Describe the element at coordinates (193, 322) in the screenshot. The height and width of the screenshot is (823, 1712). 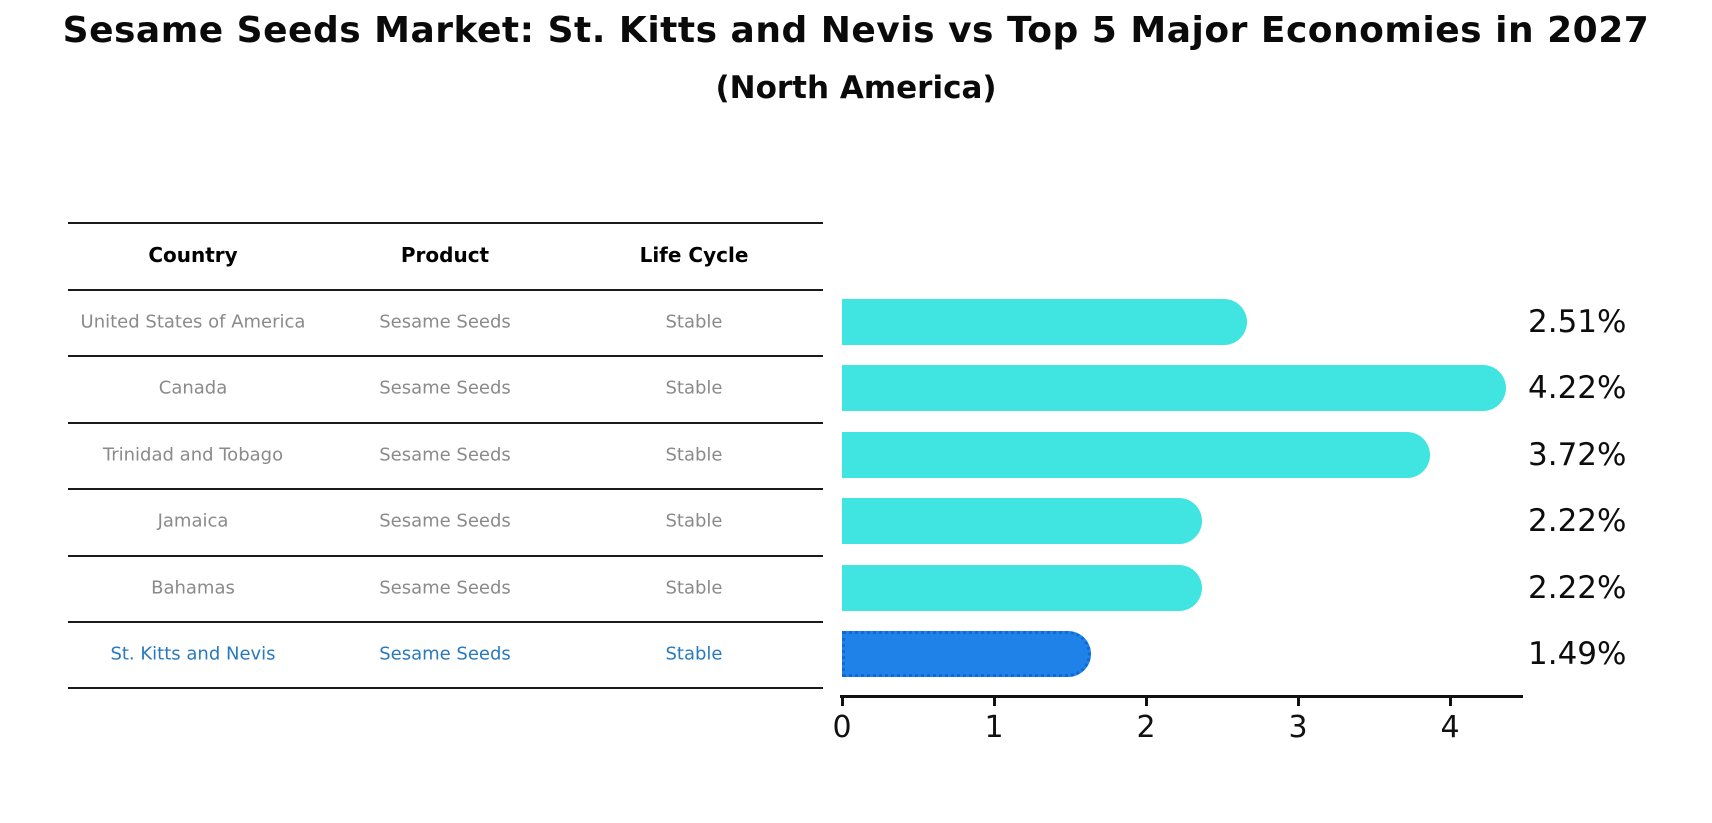
I see `cell-country: United States of America` at that location.